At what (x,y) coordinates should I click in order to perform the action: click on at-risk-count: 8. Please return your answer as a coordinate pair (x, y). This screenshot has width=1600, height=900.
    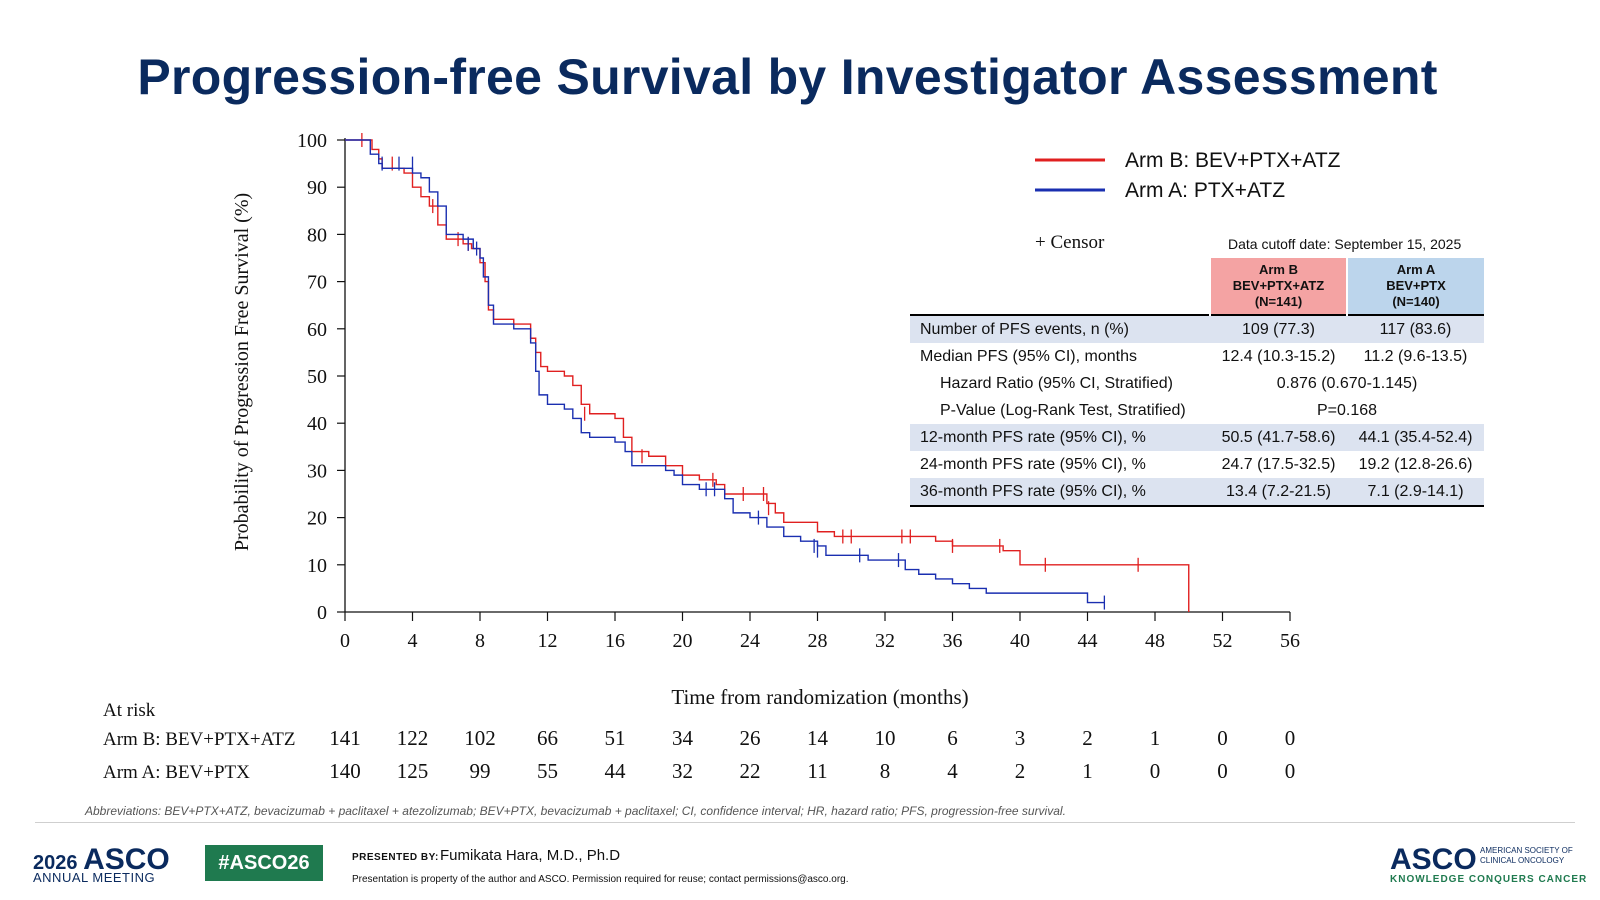
    Looking at the image, I should click on (885, 771).